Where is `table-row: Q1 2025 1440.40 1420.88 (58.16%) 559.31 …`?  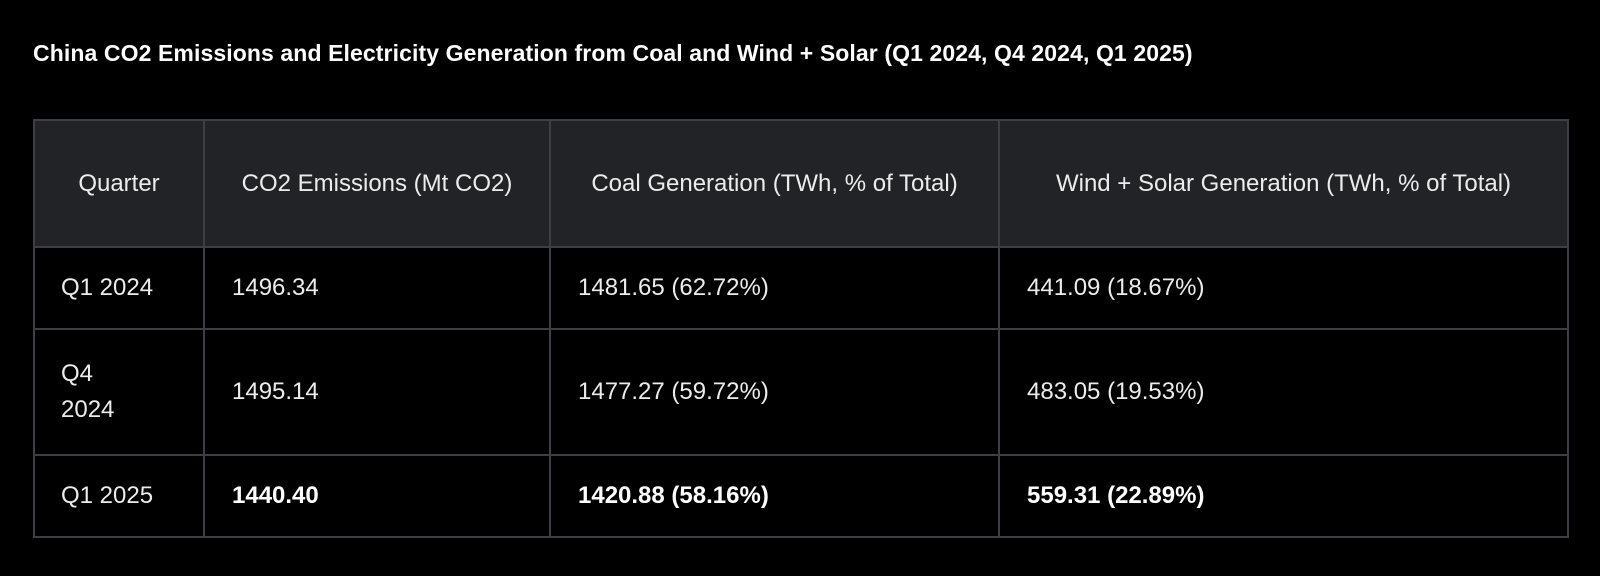 table-row: Q1 2025 1440.40 1420.88 (58.16%) 559.31 … is located at coordinates (801, 496).